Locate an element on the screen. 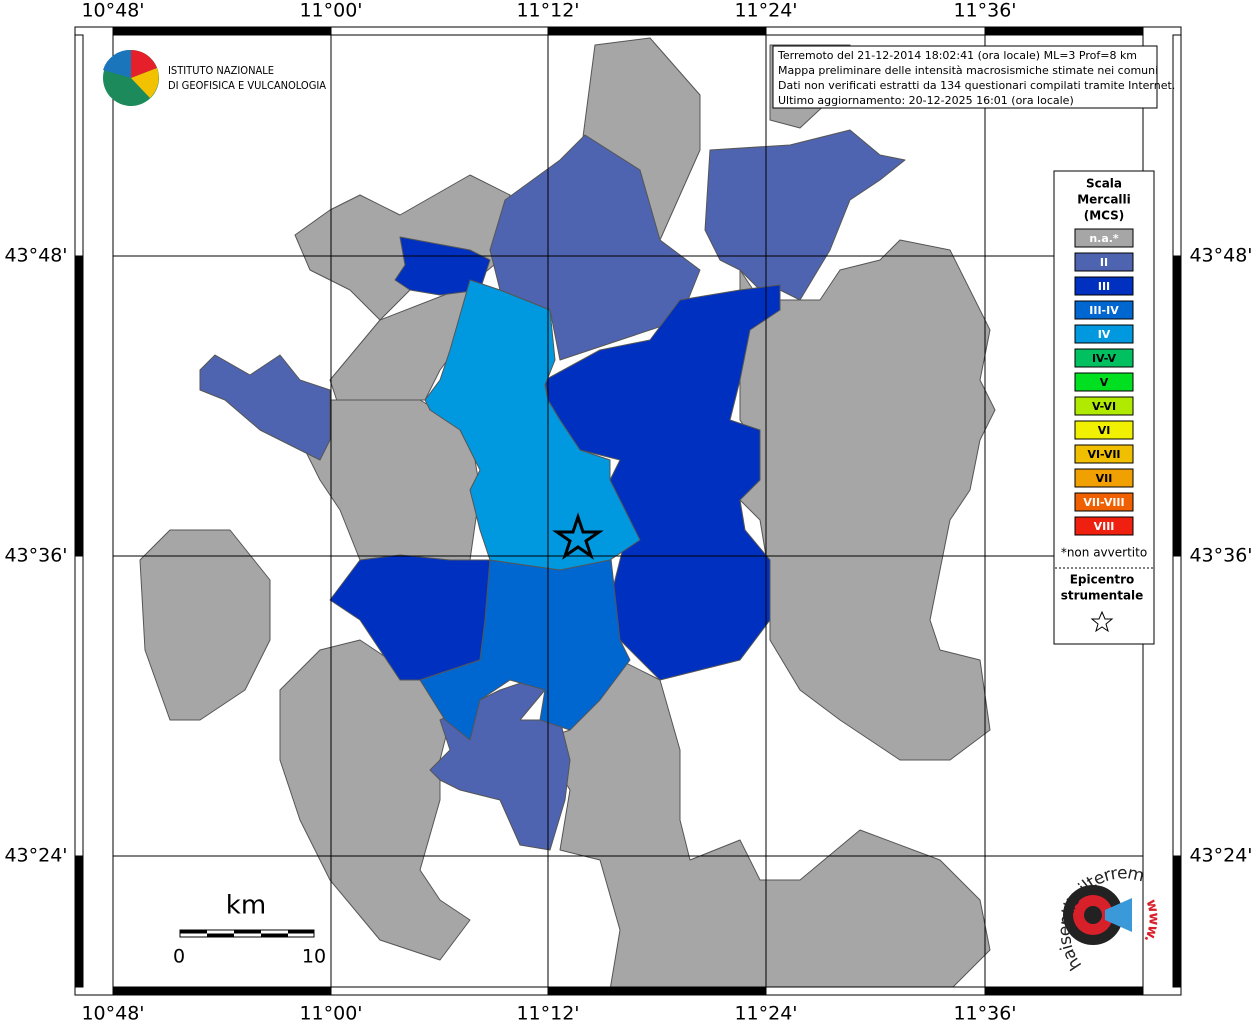  legend-epicenter: strumentale is located at coordinates (1102, 596).